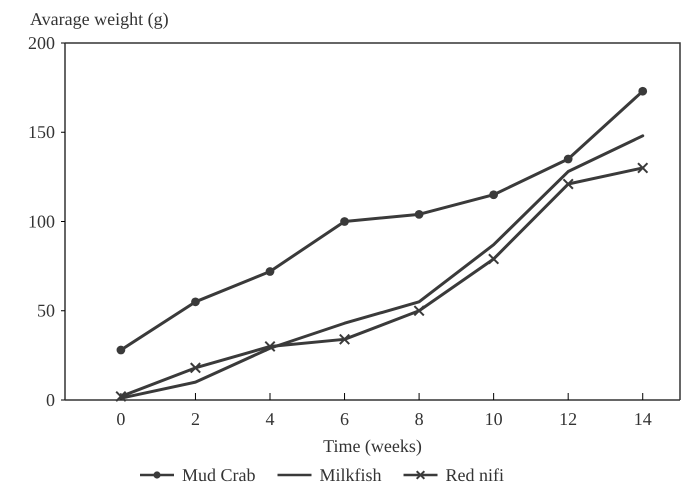 The height and width of the screenshot is (493, 694). Describe the element at coordinates (41, 221) in the screenshot. I see `y-tick-label: 100` at that location.